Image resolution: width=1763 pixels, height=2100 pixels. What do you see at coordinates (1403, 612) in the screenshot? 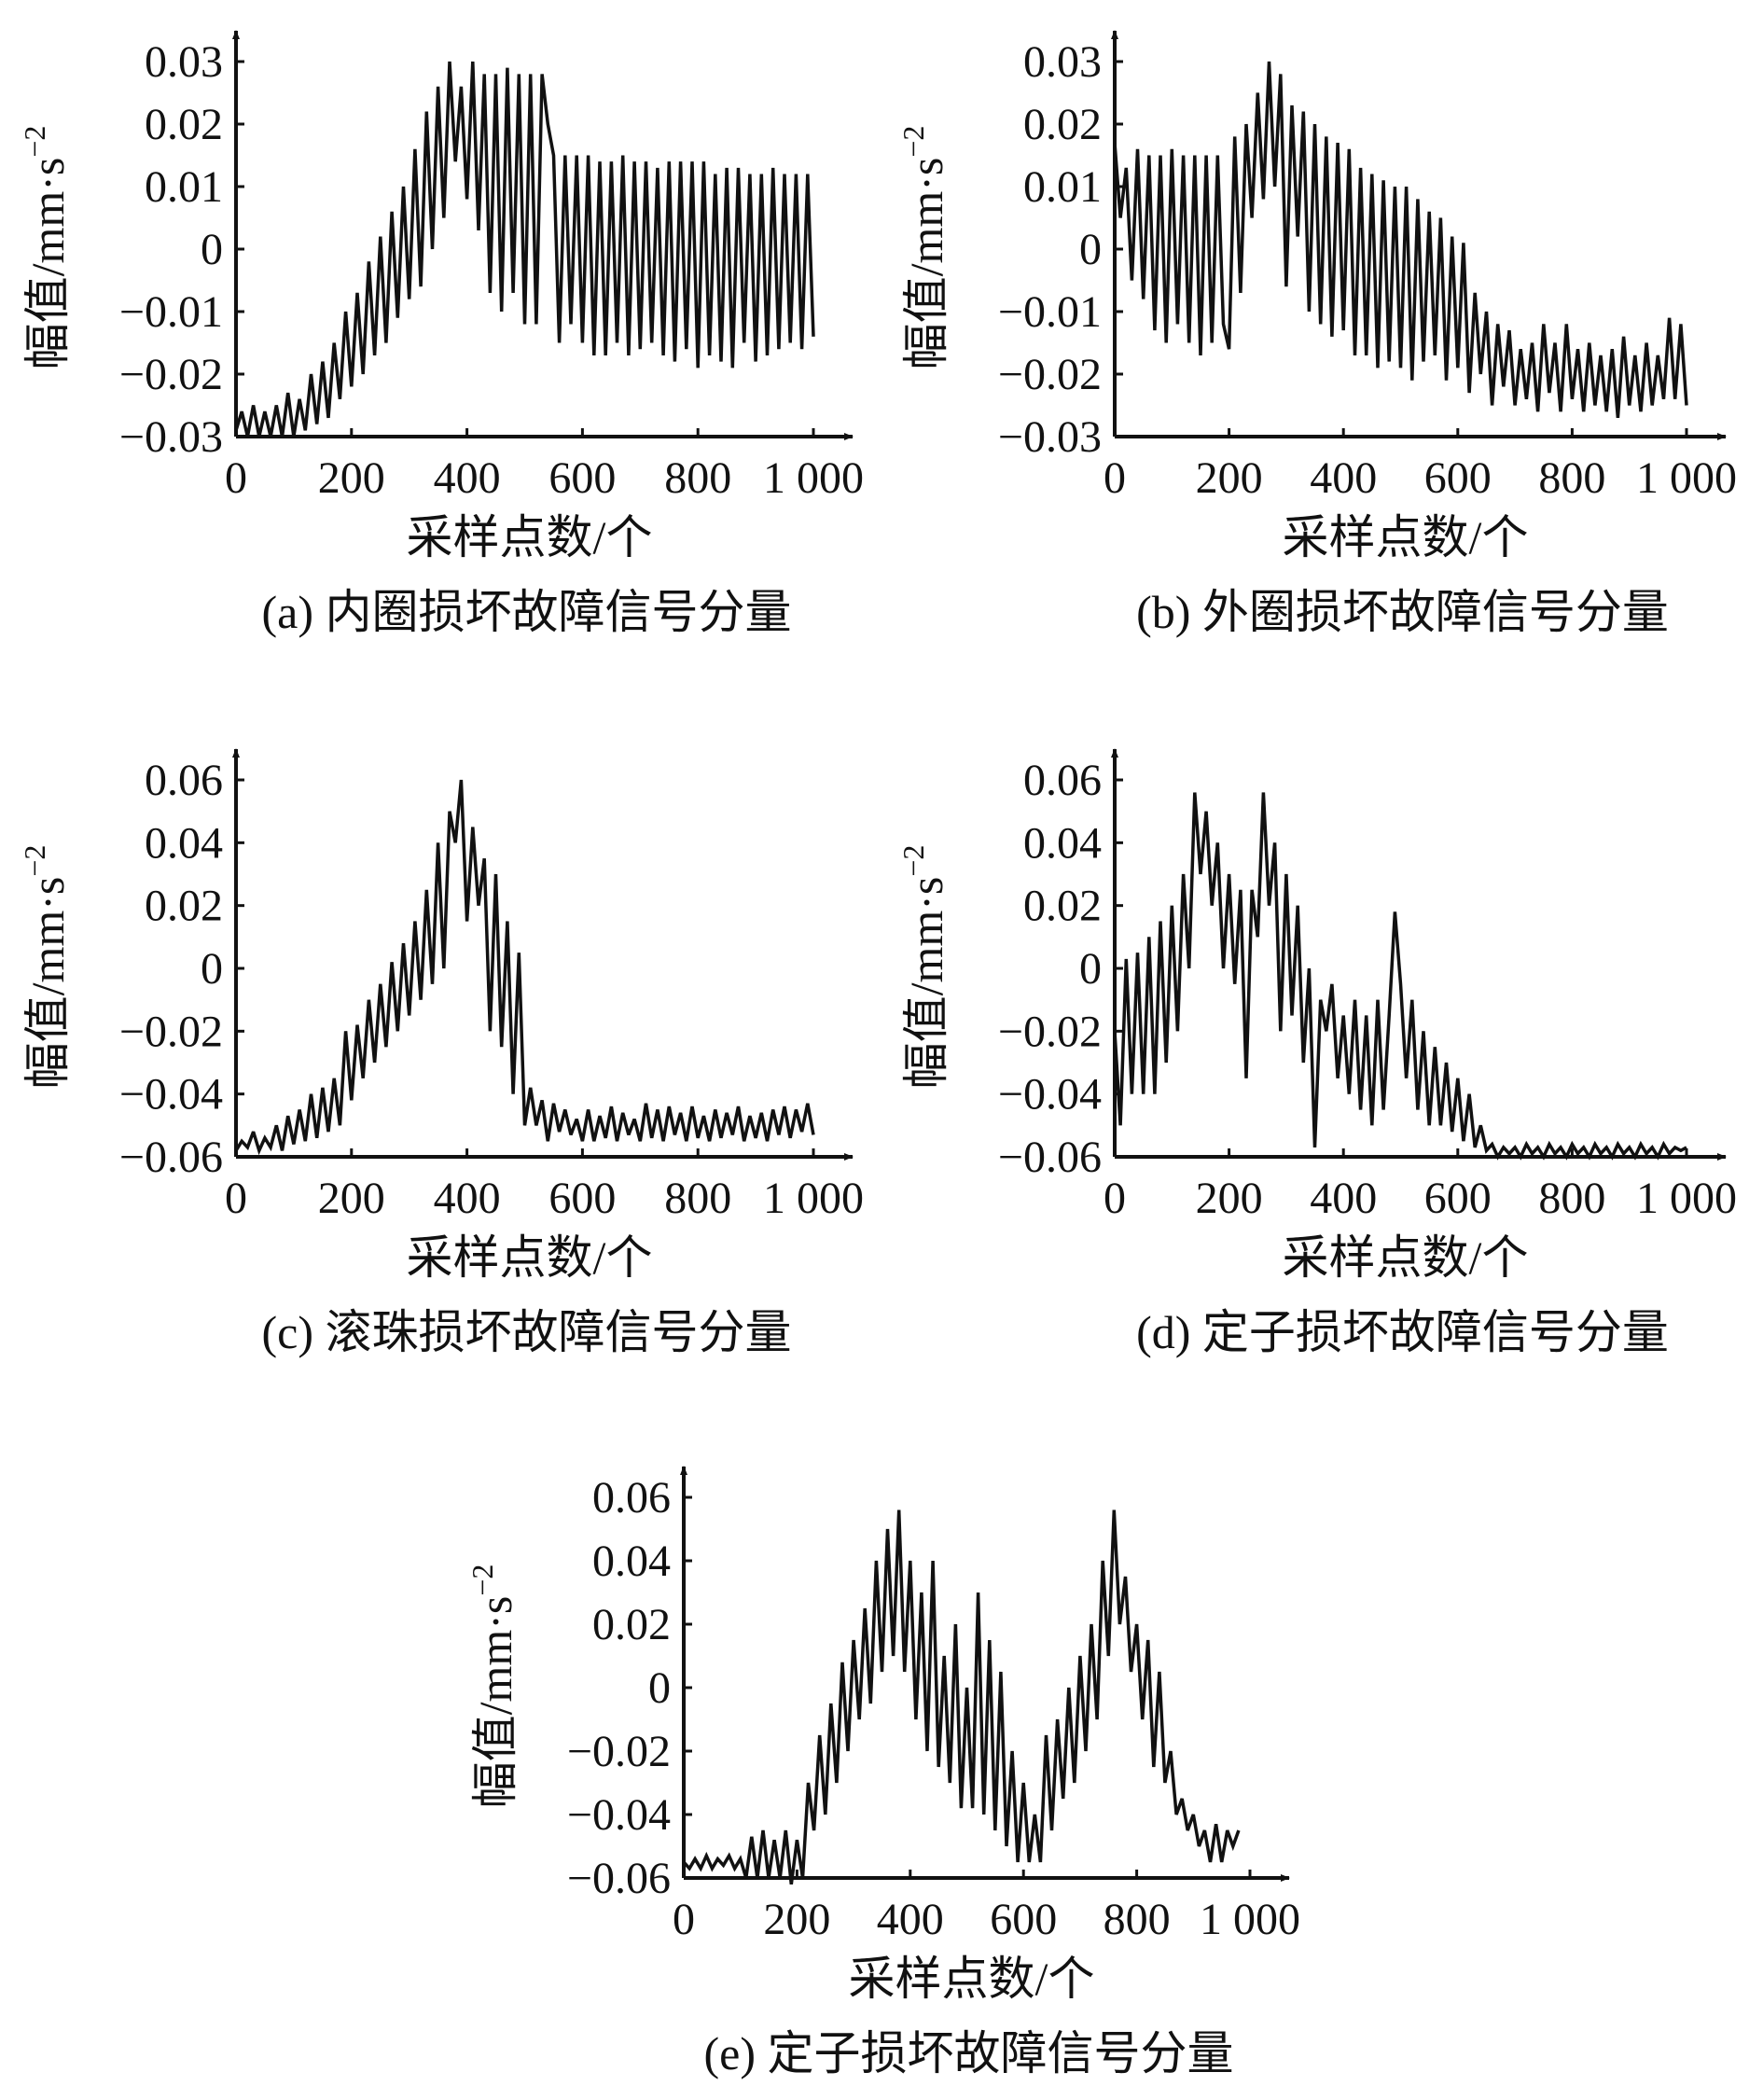
I see `figure-caption: (b) 外圈损坏故障信号分量` at bounding box center [1403, 612].